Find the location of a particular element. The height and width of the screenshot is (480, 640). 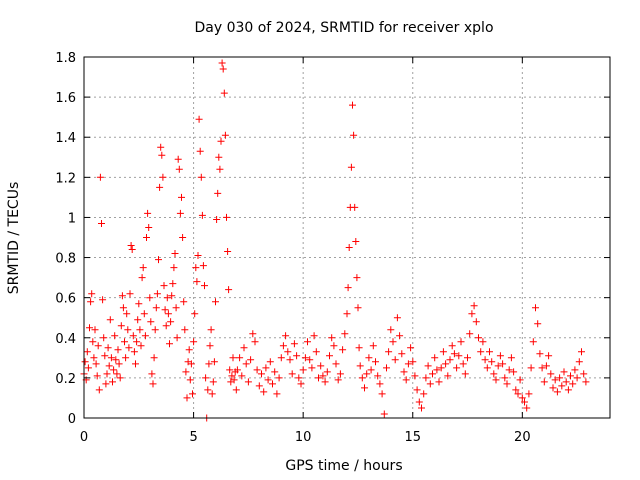

x-tick-label: 0 is located at coordinates (84, 437).